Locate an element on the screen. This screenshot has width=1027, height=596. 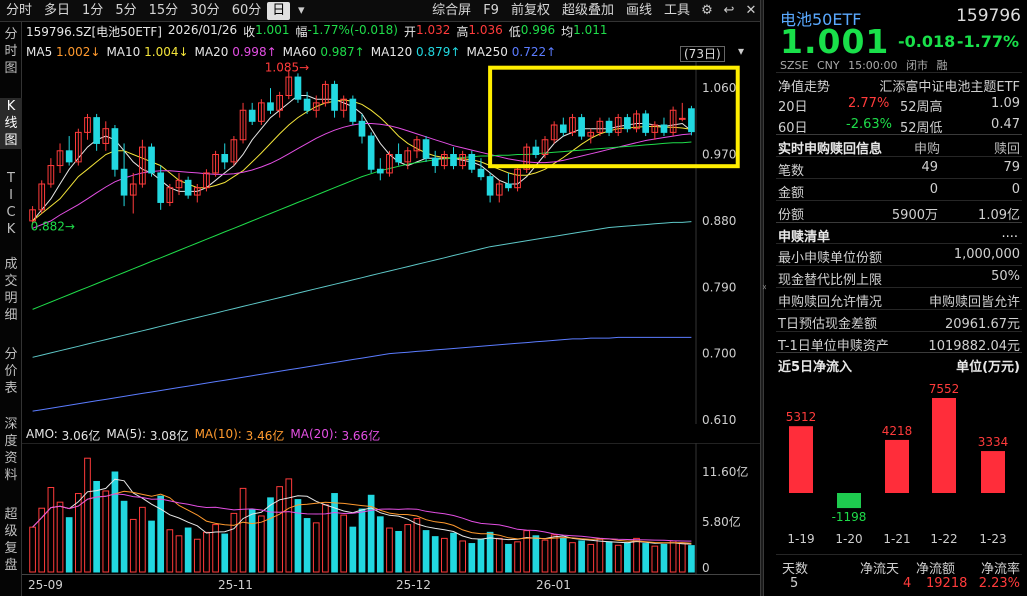
period-tab-60min: 60分 is located at coordinates (246, 10).